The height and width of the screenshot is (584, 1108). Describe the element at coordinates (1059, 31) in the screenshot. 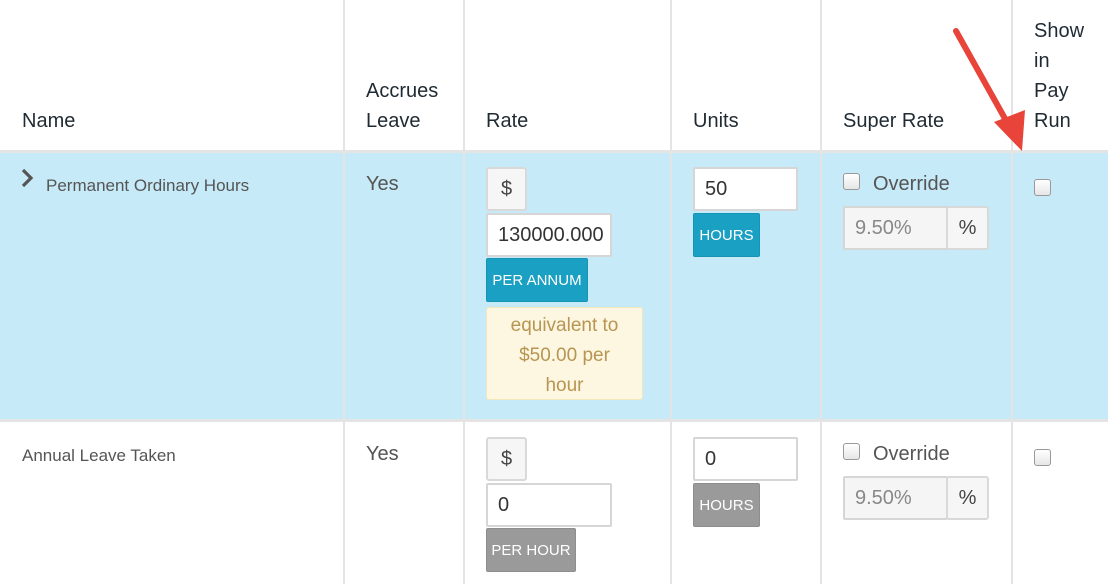

I see `header-show-line: Show` at that location.